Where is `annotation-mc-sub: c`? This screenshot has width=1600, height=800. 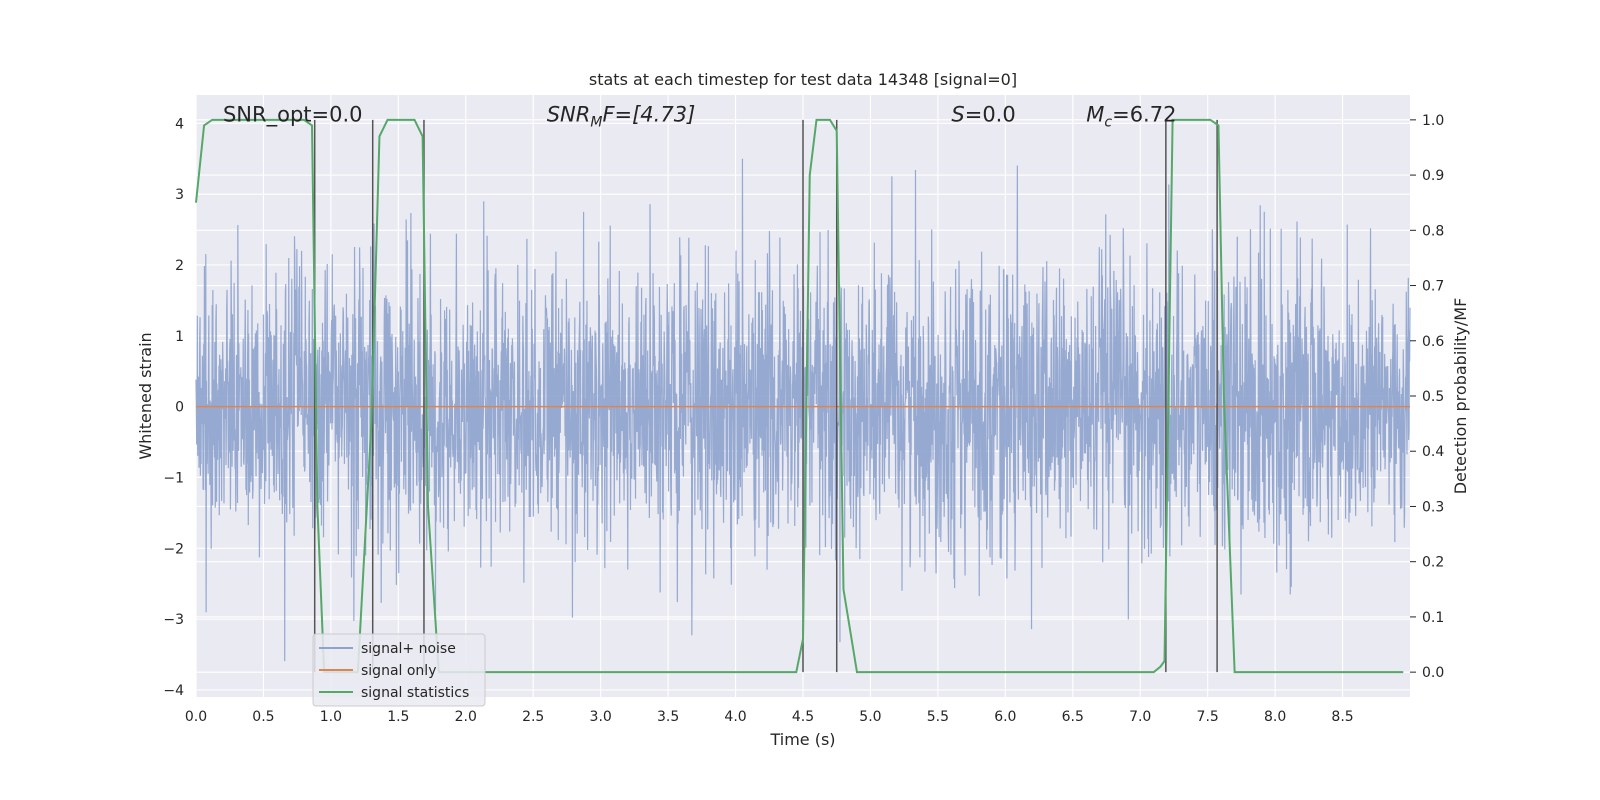
annotation-mc-sub: c is located at coordinates (1108, 122).